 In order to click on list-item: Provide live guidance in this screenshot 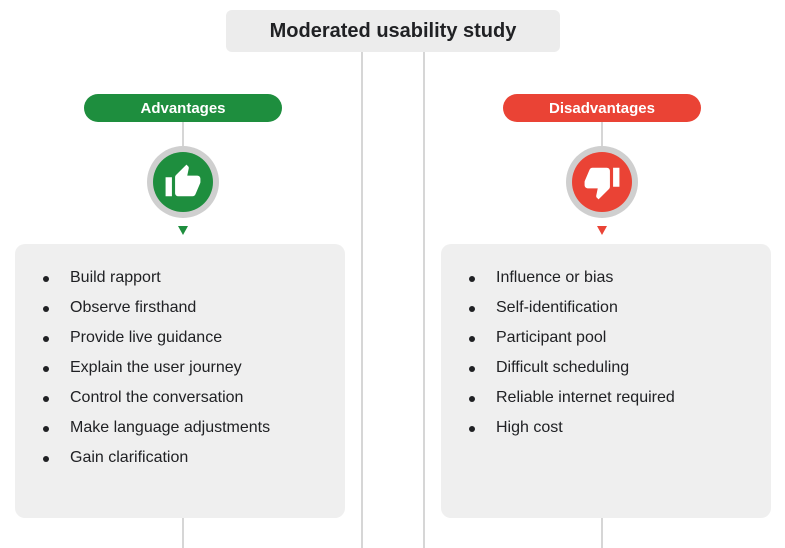, I will do `click(180, 341)`.